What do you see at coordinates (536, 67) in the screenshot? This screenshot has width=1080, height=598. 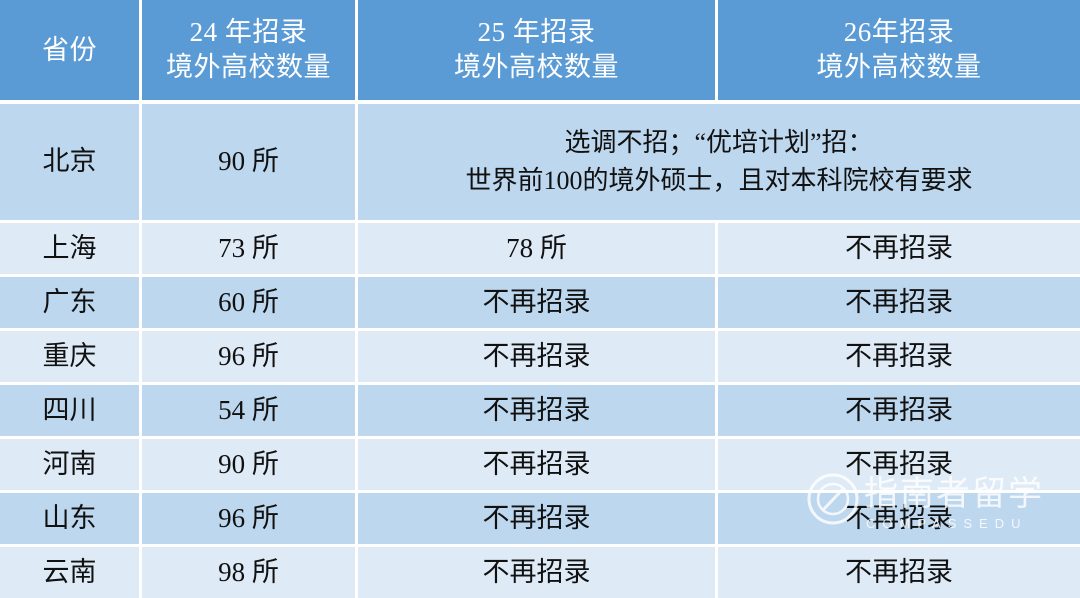 I see `column-header-year-25-line-2: 境外高校数量` at bounding box center [536, 67].